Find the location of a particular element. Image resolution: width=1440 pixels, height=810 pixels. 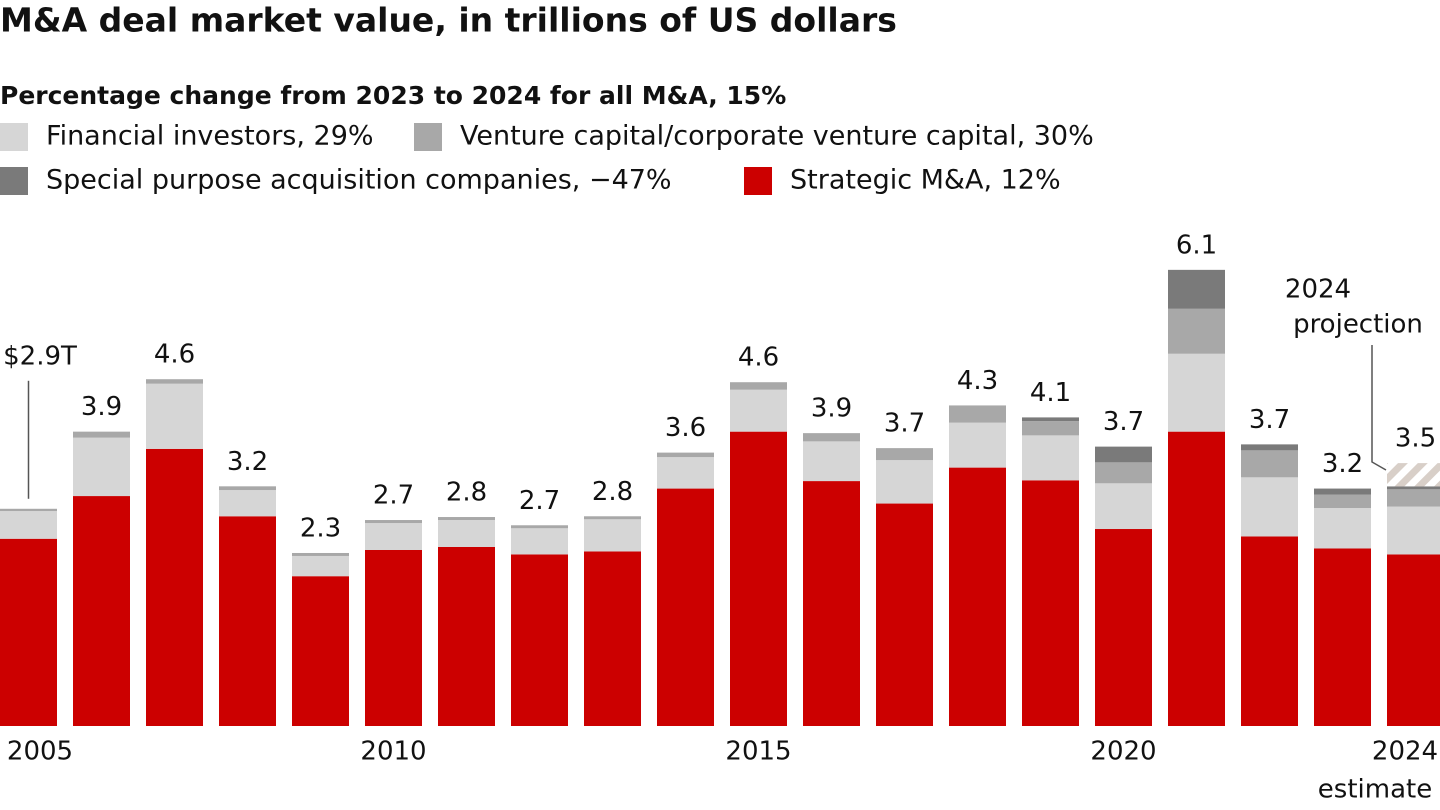

value-label: 4.3 is located at coordinates (977, 381).